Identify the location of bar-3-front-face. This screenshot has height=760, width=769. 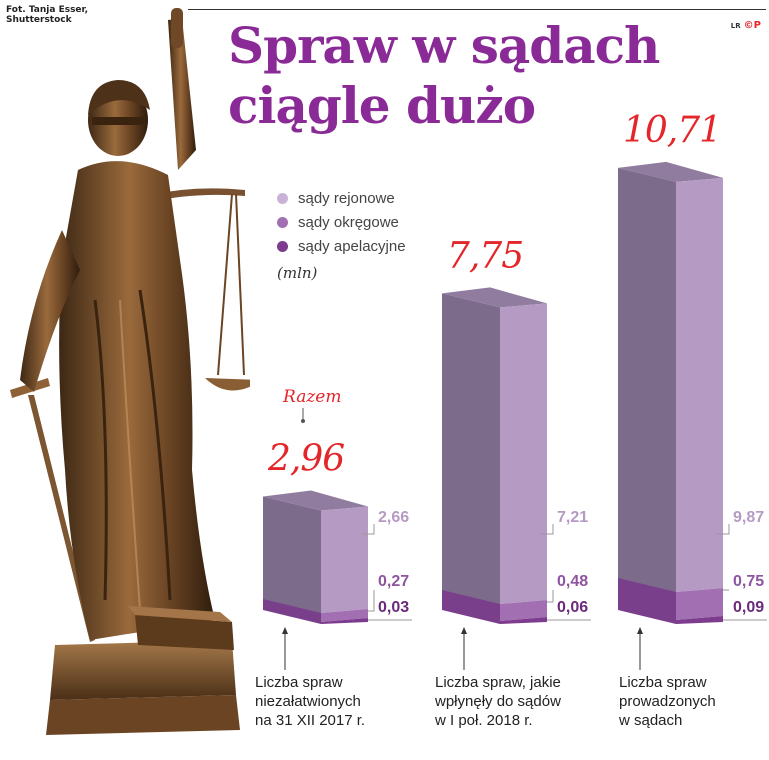
(647, 394).